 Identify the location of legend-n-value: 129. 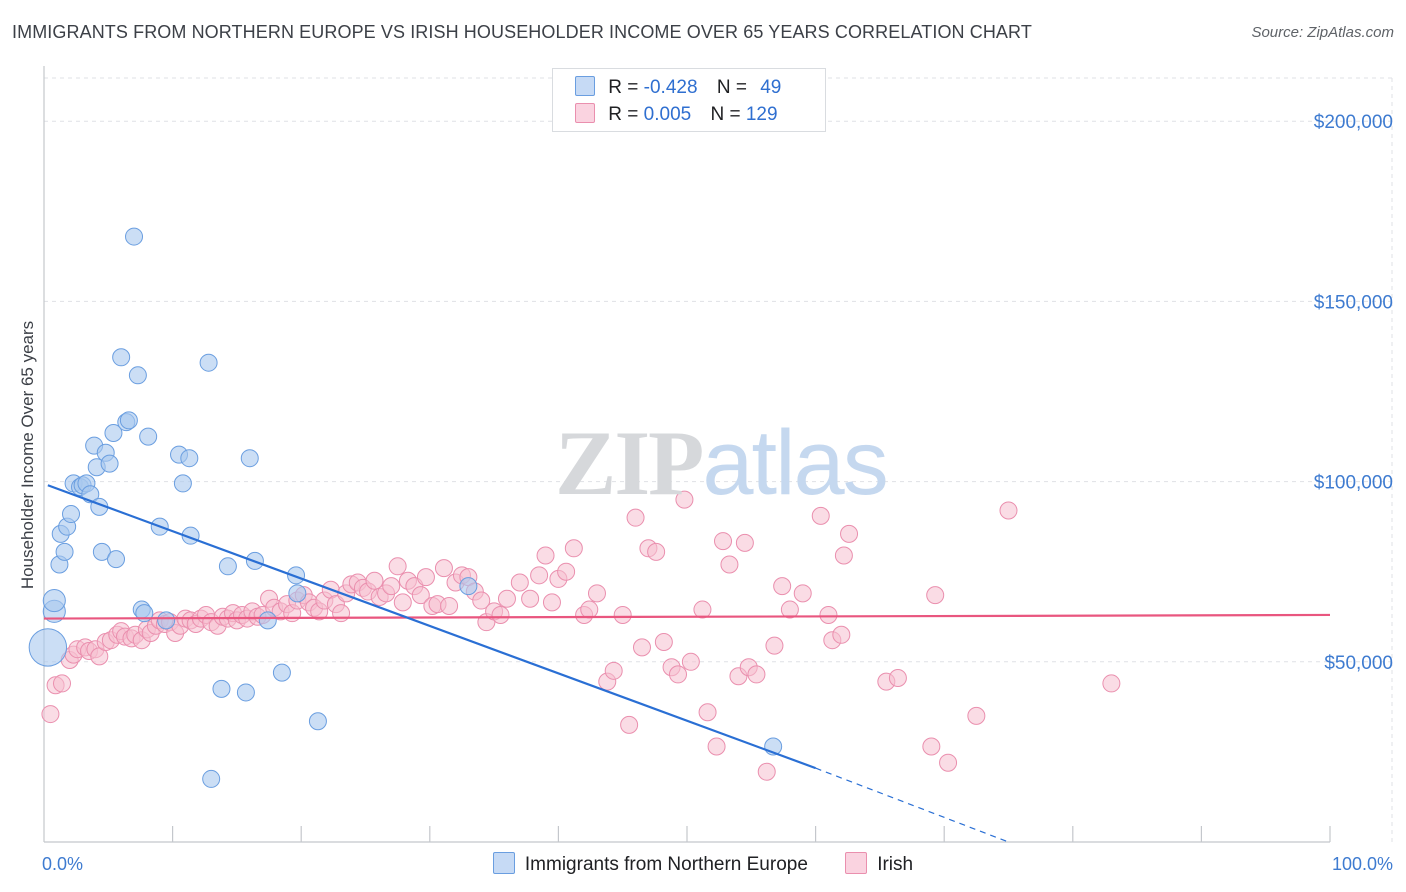
(761, 114).